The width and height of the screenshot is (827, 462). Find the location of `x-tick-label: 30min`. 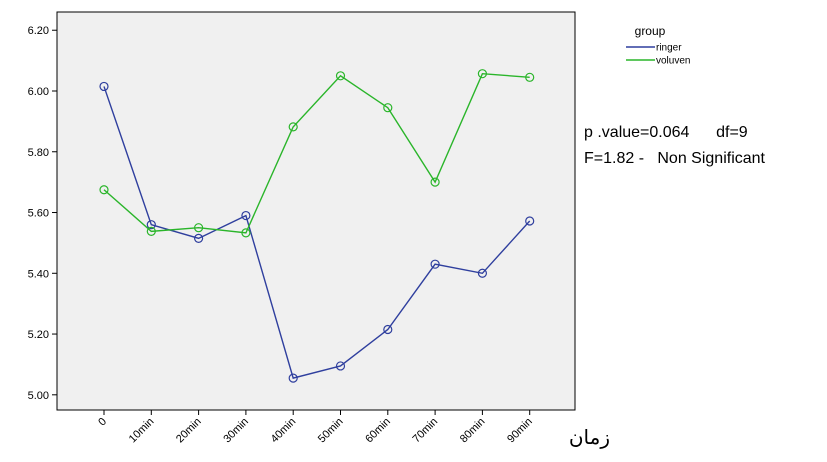

x-tick-label: 30min is located at coordinates (236, 431).